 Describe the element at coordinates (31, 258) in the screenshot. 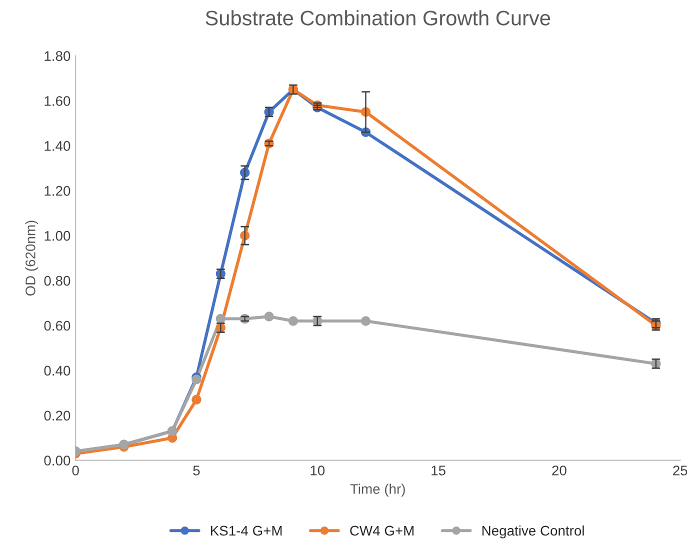

I see `y-axis-title: OD (620nm)` at that location.